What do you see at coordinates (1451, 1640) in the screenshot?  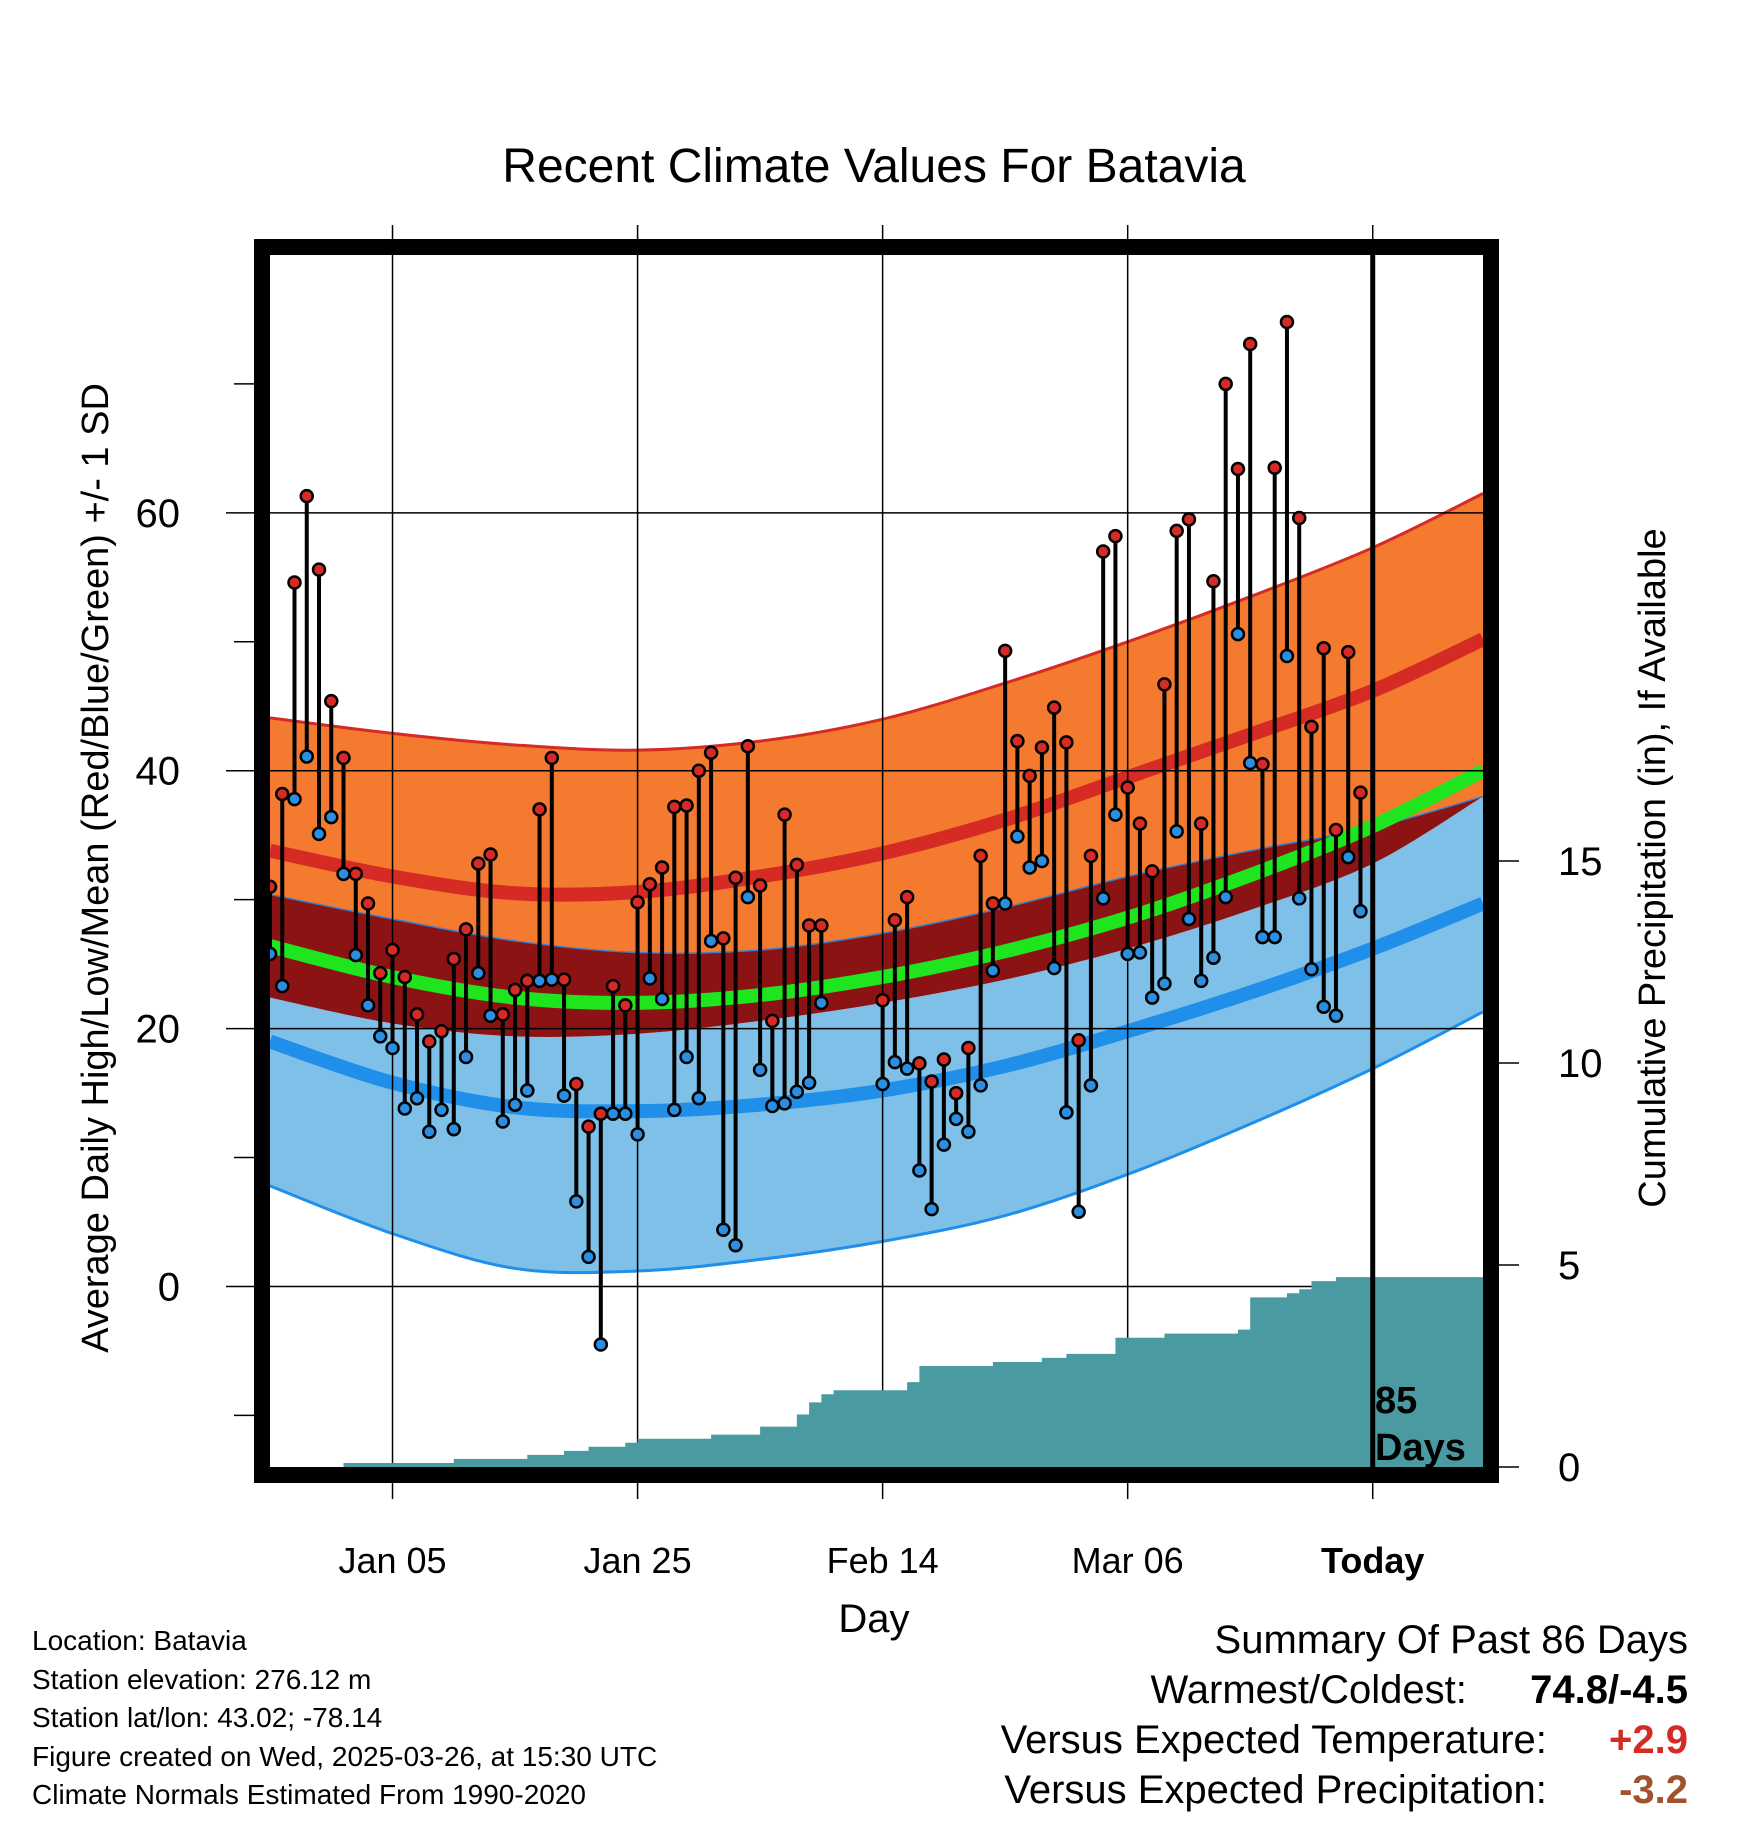 I see `summary-title: Summary Of Past 86 Days` at bounding box center [1451, 1640].